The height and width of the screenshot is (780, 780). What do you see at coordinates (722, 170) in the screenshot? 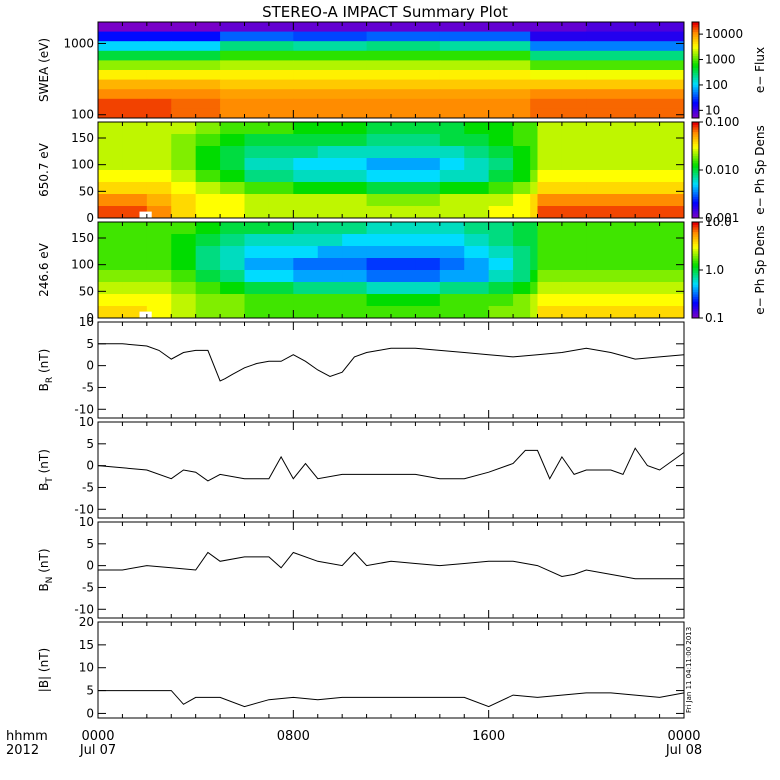
I see `pad_650-colorbar-tick-label: 0.010` at bounding box center [722, 170].